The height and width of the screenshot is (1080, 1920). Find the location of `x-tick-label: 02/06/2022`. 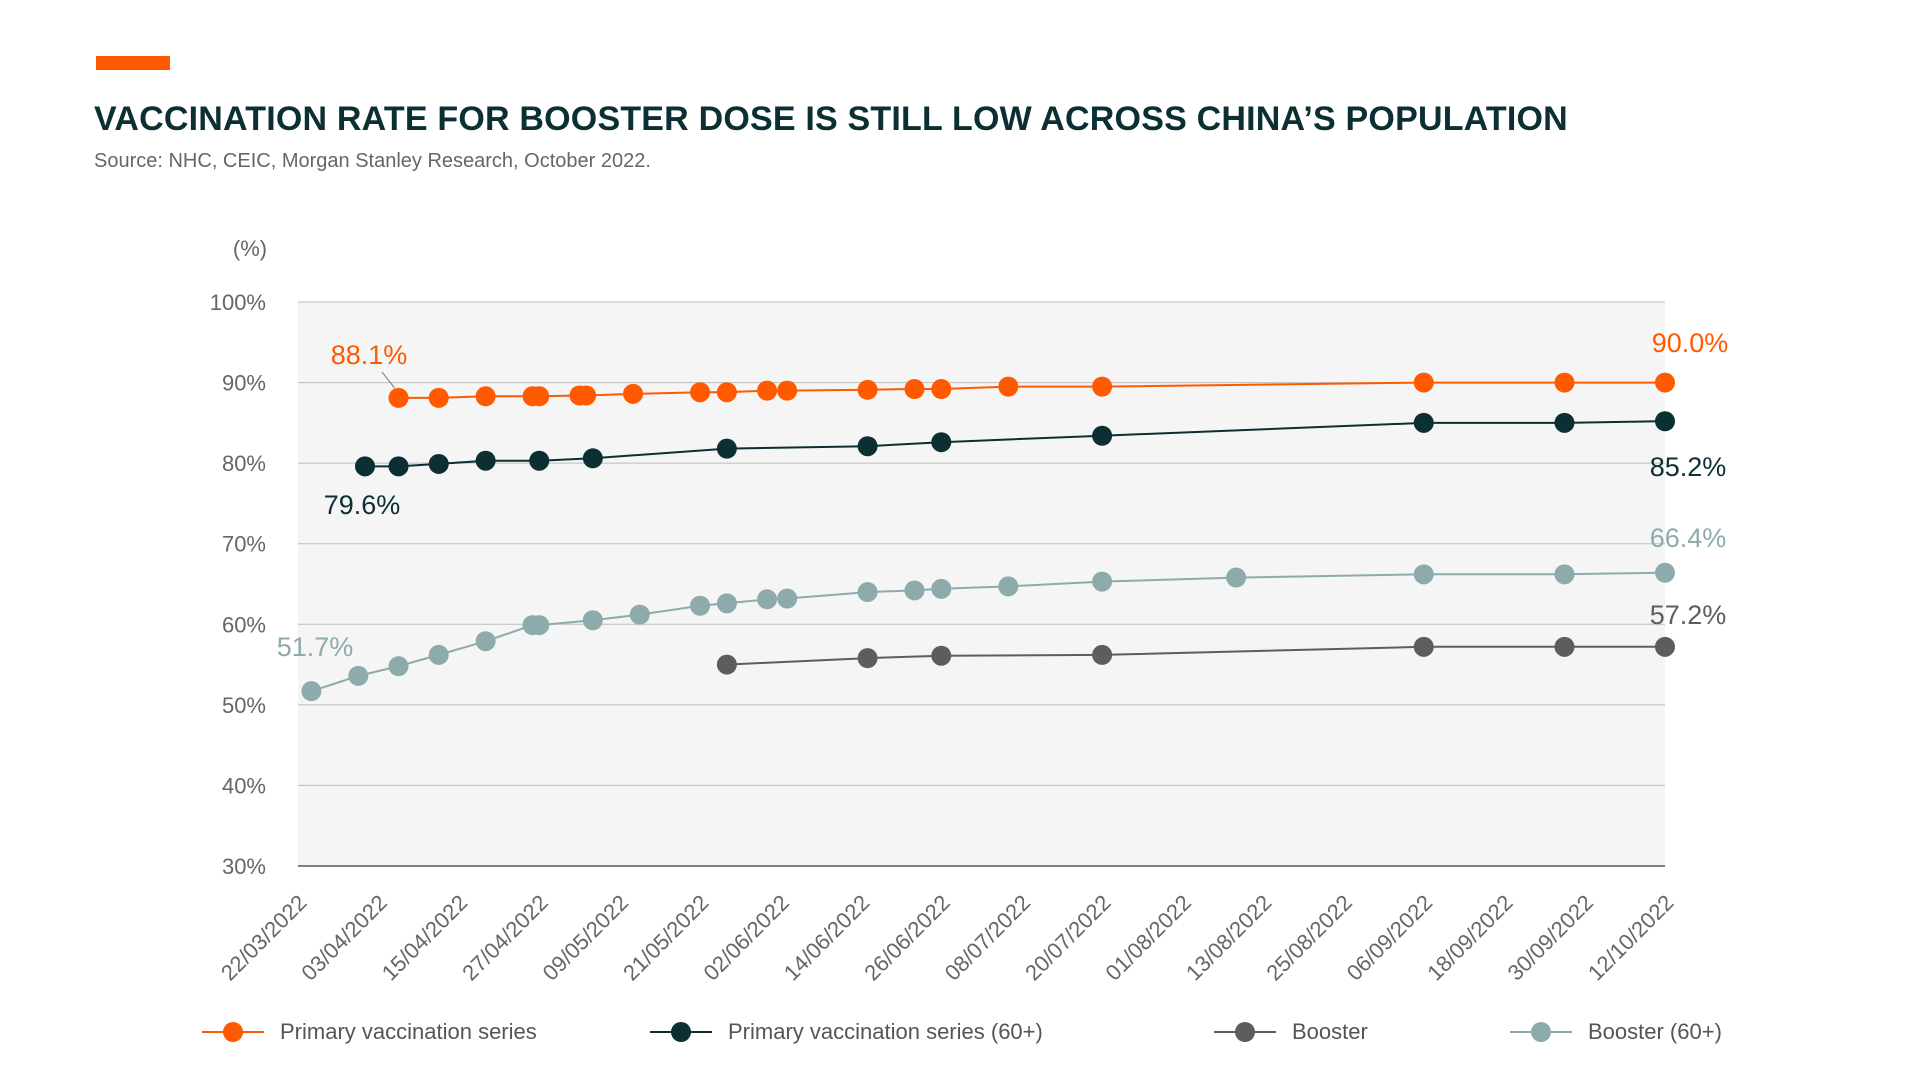

x-tick-label: 02/06/2022 is located at coordinates (746, 938).